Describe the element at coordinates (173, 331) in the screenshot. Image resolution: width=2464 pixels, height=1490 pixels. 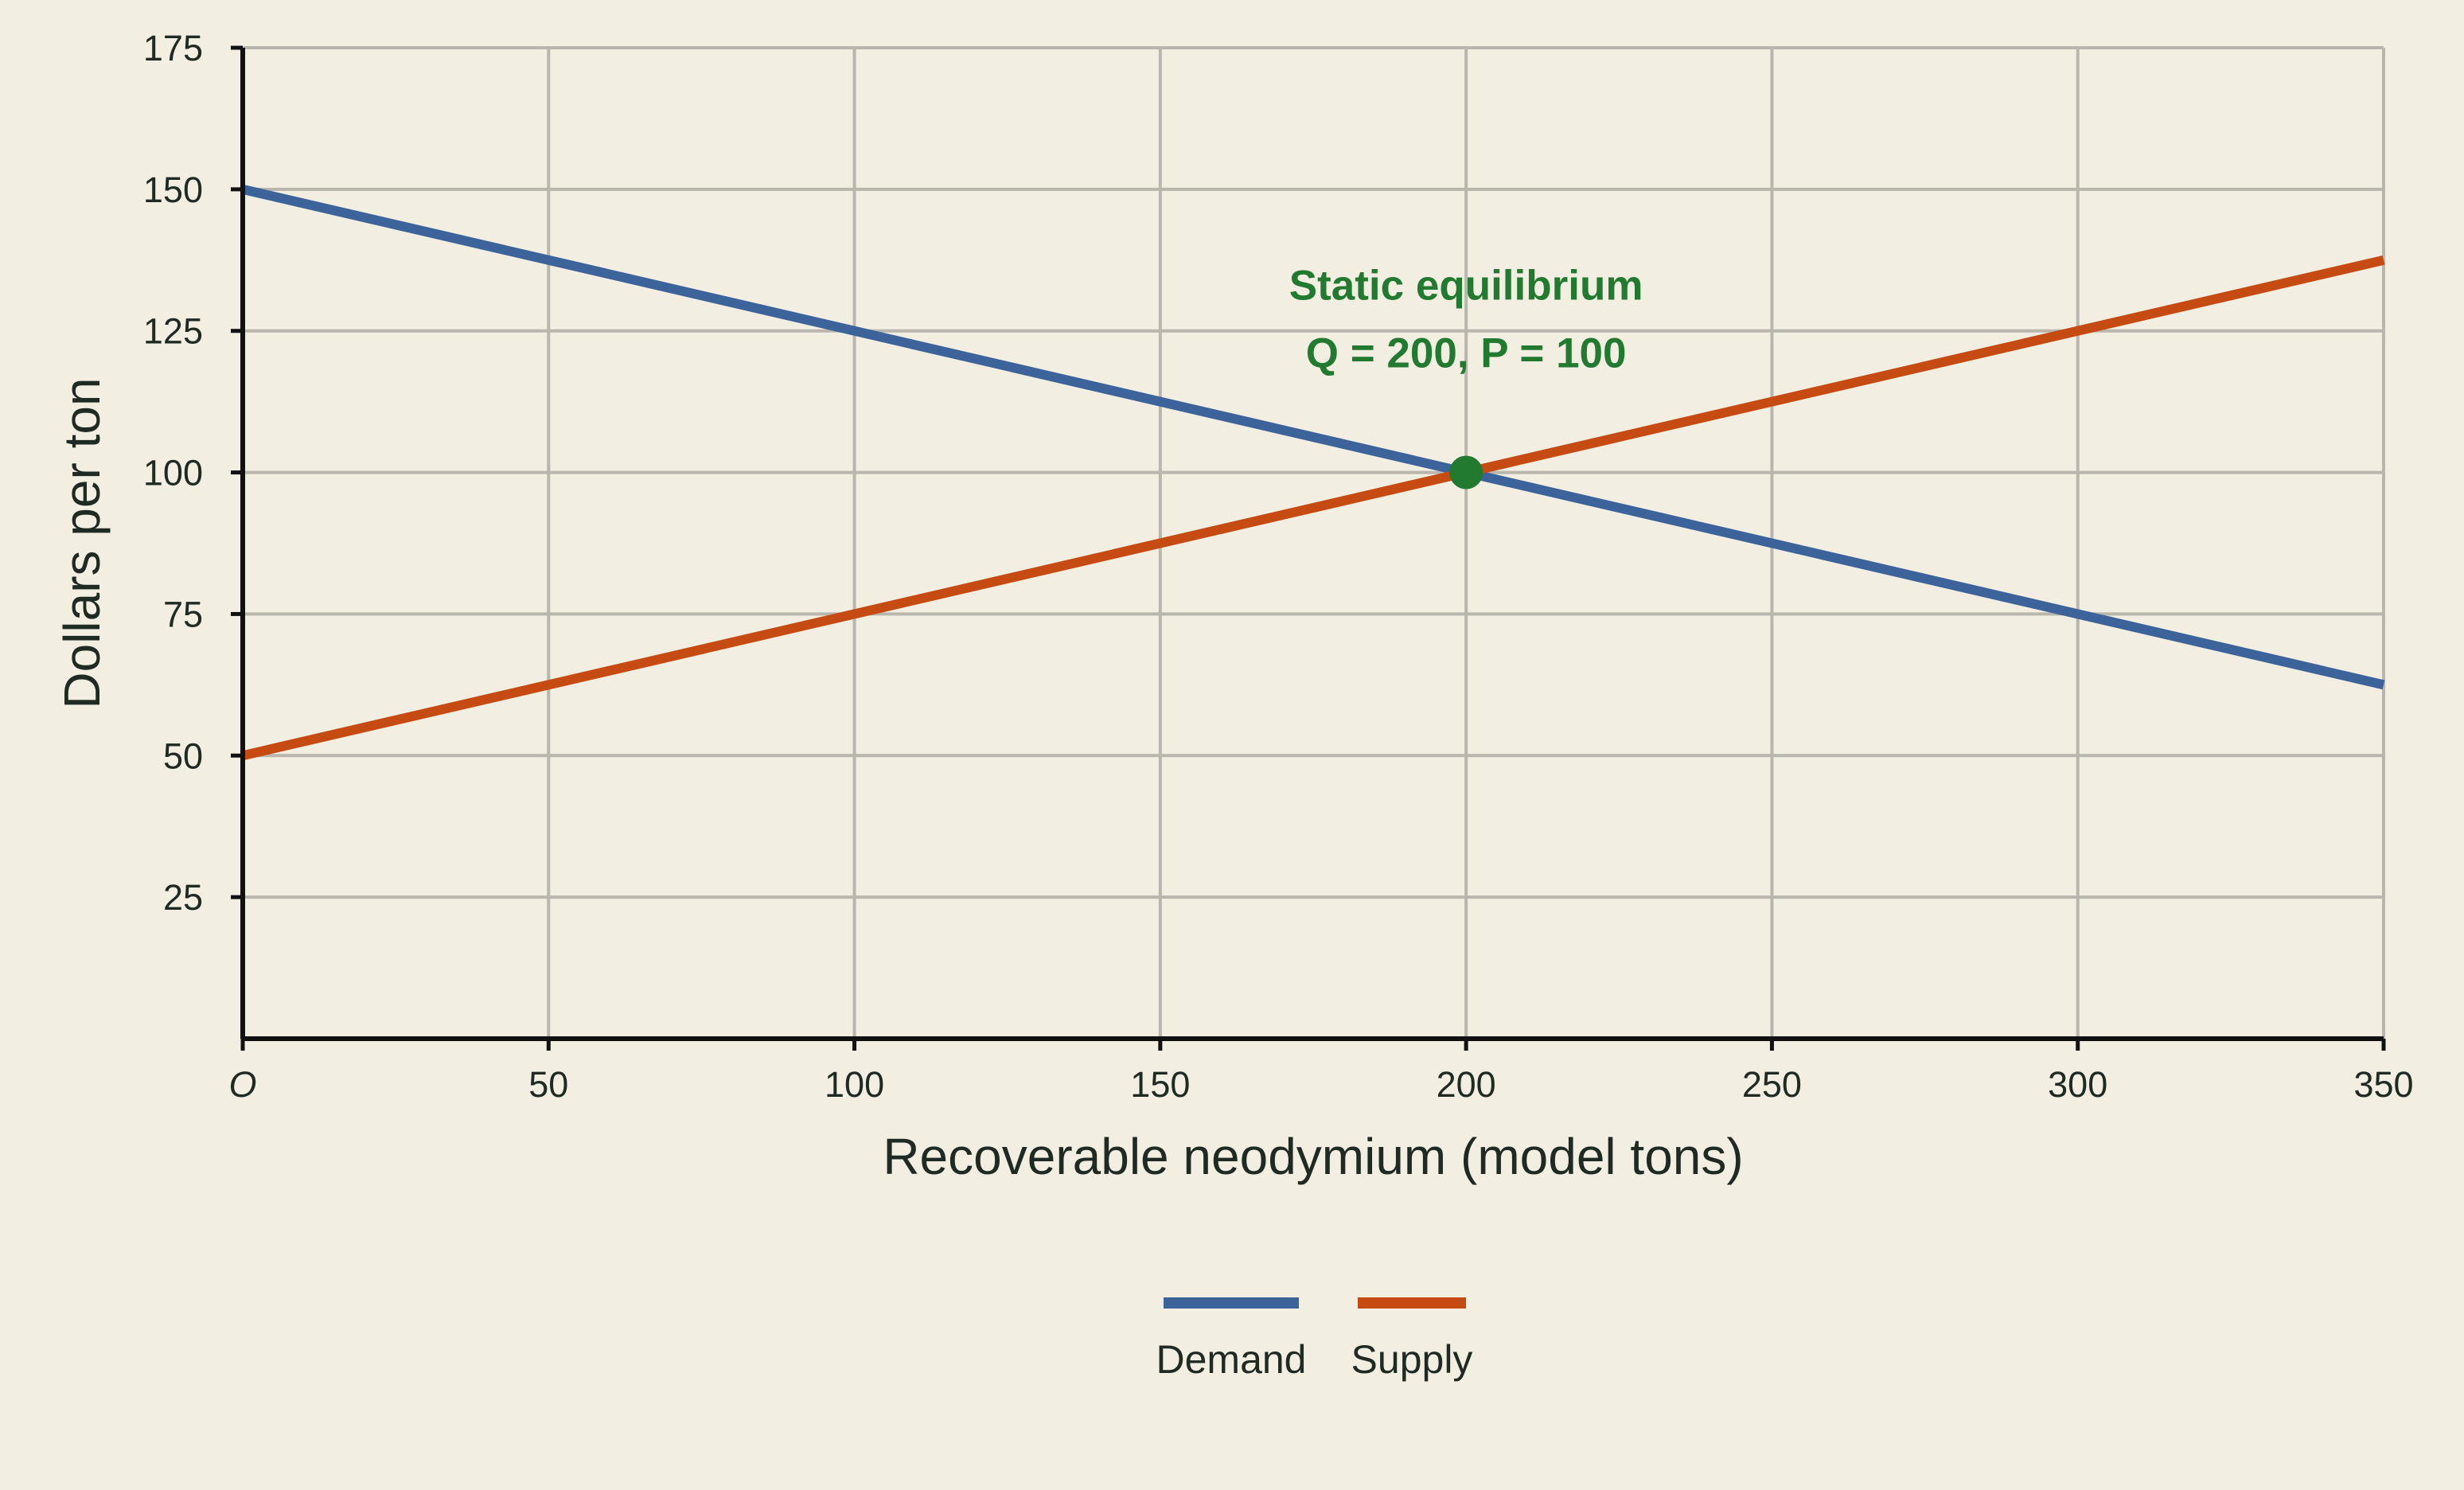
I see `y-tick-label: 125` at that location.